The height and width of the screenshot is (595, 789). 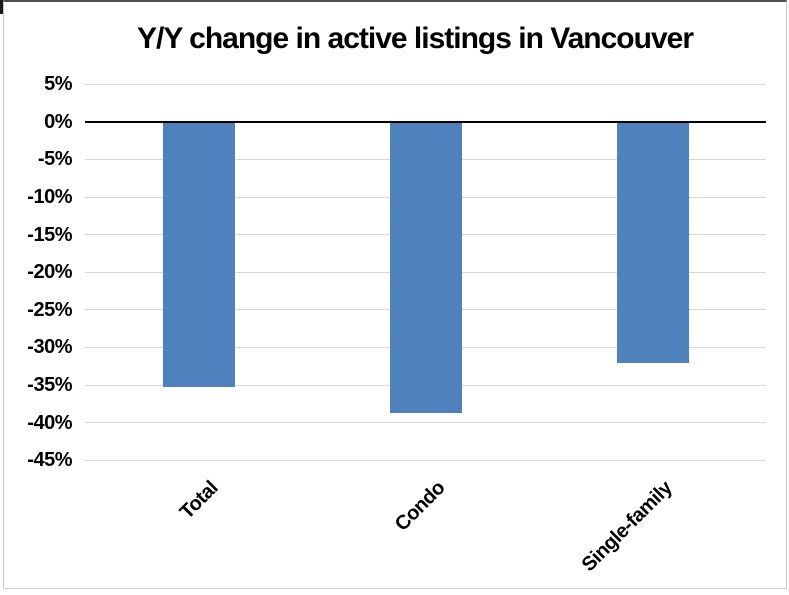 I want to click on window-border-corner, so click(x=1, y=7).